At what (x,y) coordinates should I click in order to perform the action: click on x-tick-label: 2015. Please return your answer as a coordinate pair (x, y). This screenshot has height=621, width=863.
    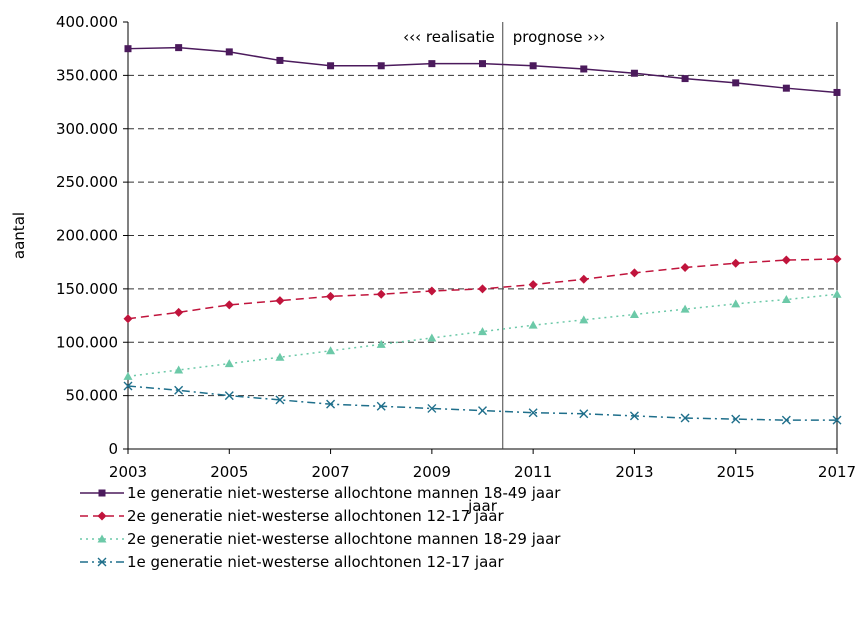
    Looking at the image, I should click on (736, 472).